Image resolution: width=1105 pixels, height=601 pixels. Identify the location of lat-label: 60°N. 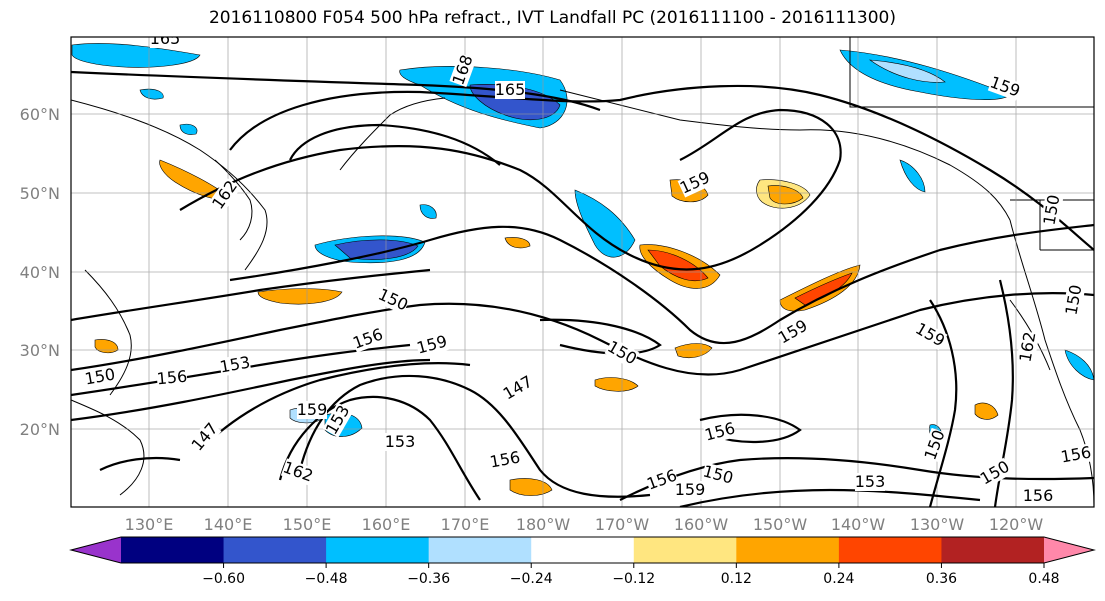
(40, 114).